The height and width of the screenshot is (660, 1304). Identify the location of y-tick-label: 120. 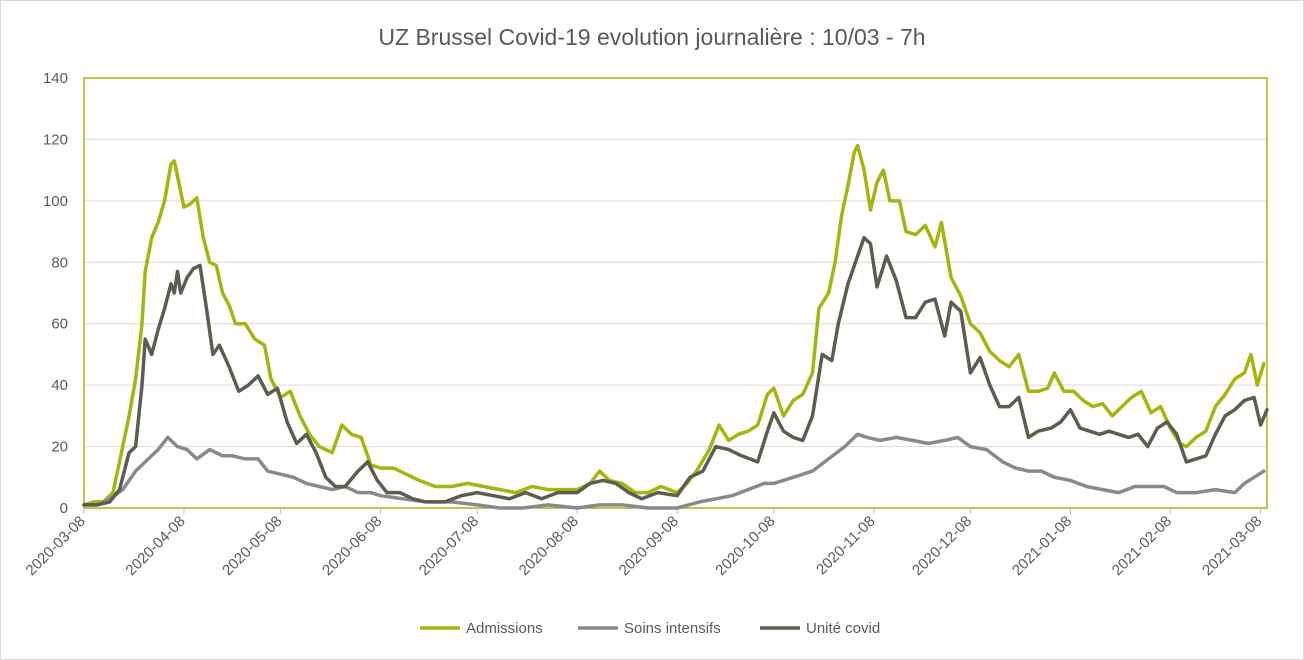
(55, 139).